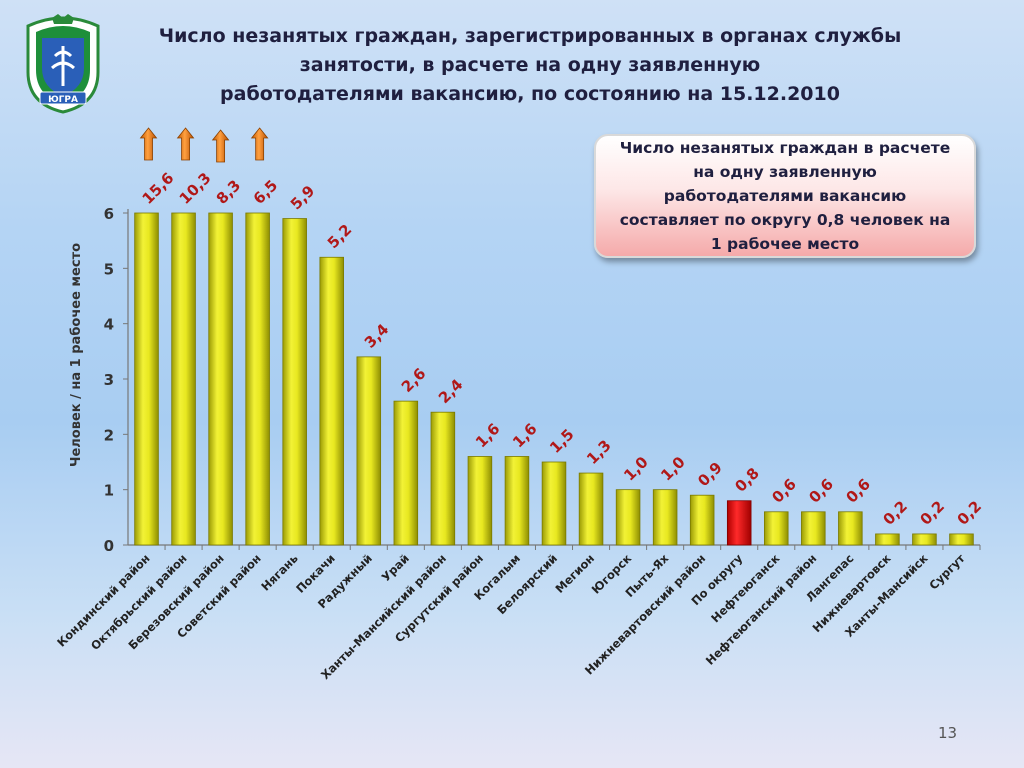  I want to click on data-label: 5,2, so click(340, 237).